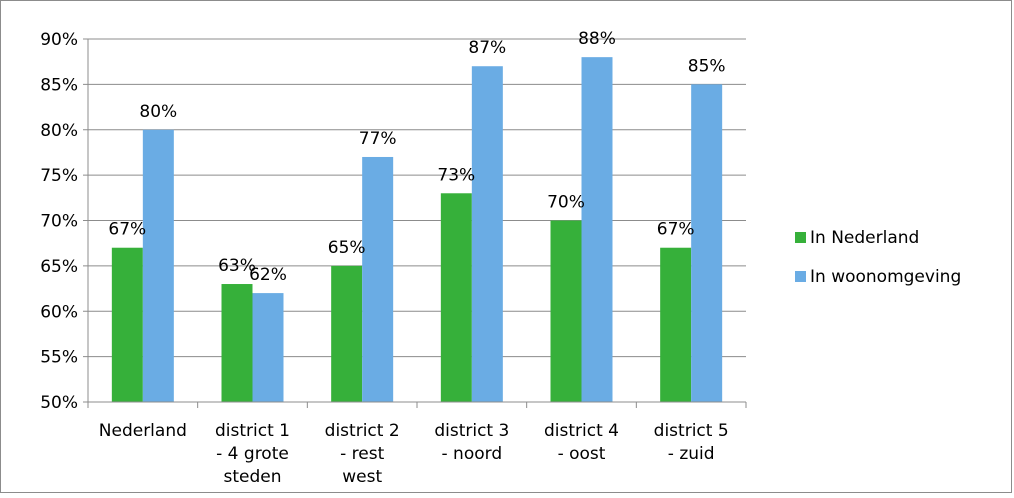 The height and width of the screenshot is (498, 1014). I want to click on data-label: 70%, so click(566, 203).